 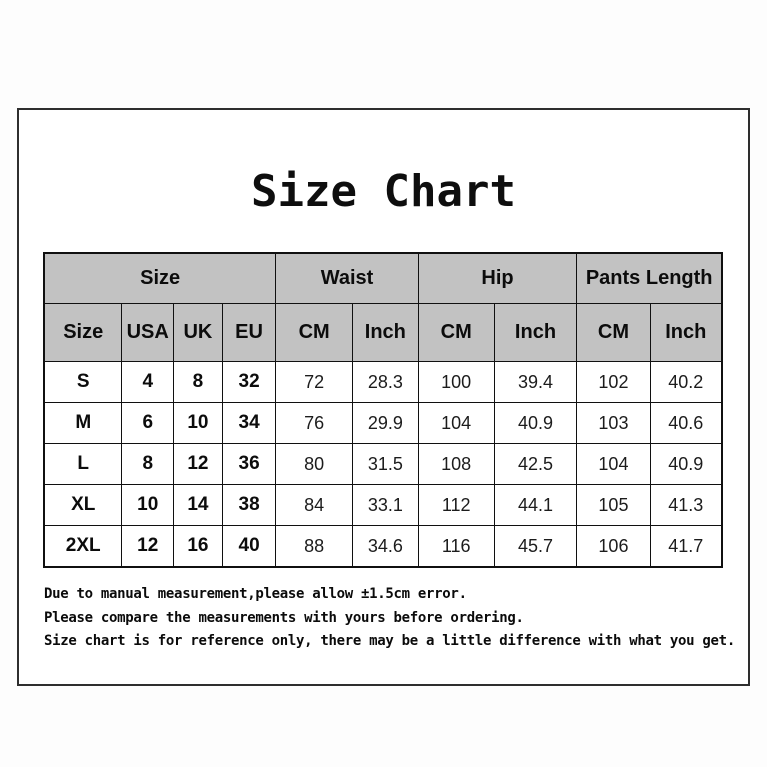 What do you see at coordinates (347, 278) in the screenshot?
I see `group-header-waist: Waist` at bounding box center [347, 278].